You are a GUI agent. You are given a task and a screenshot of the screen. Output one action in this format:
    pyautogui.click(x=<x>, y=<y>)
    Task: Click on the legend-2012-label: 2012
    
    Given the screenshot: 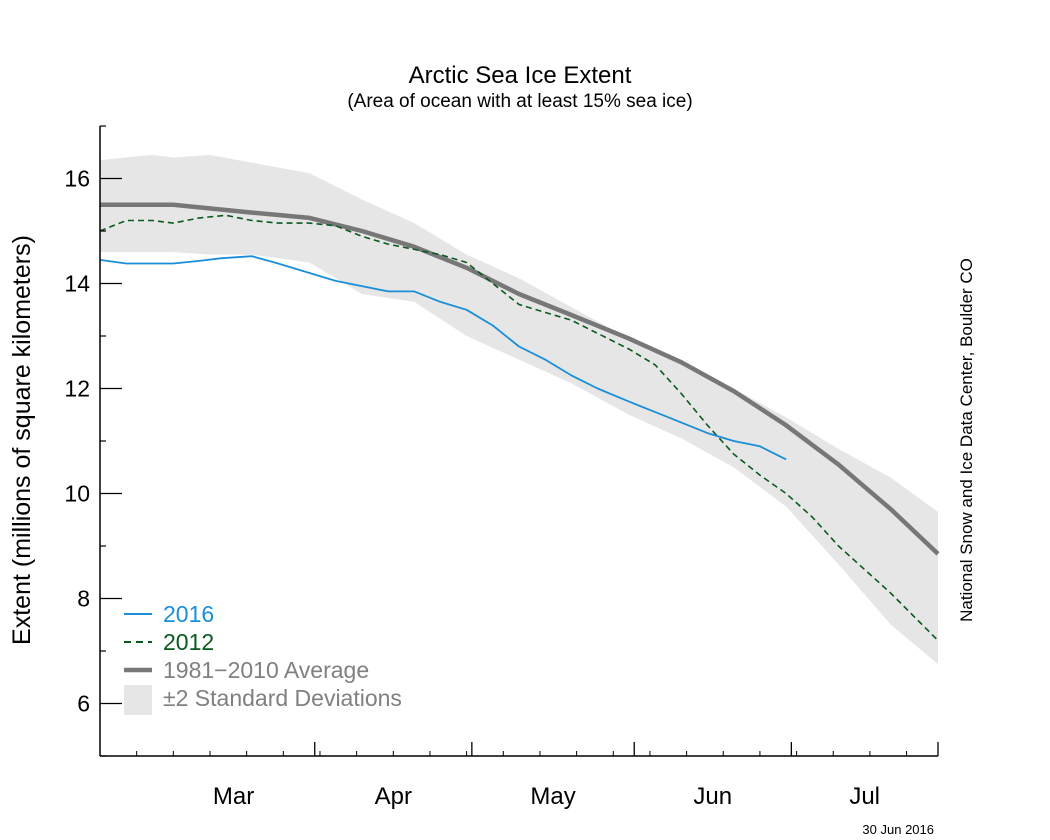 What is the action you would take?
    pyautogui.click(x=188, y=642)
    